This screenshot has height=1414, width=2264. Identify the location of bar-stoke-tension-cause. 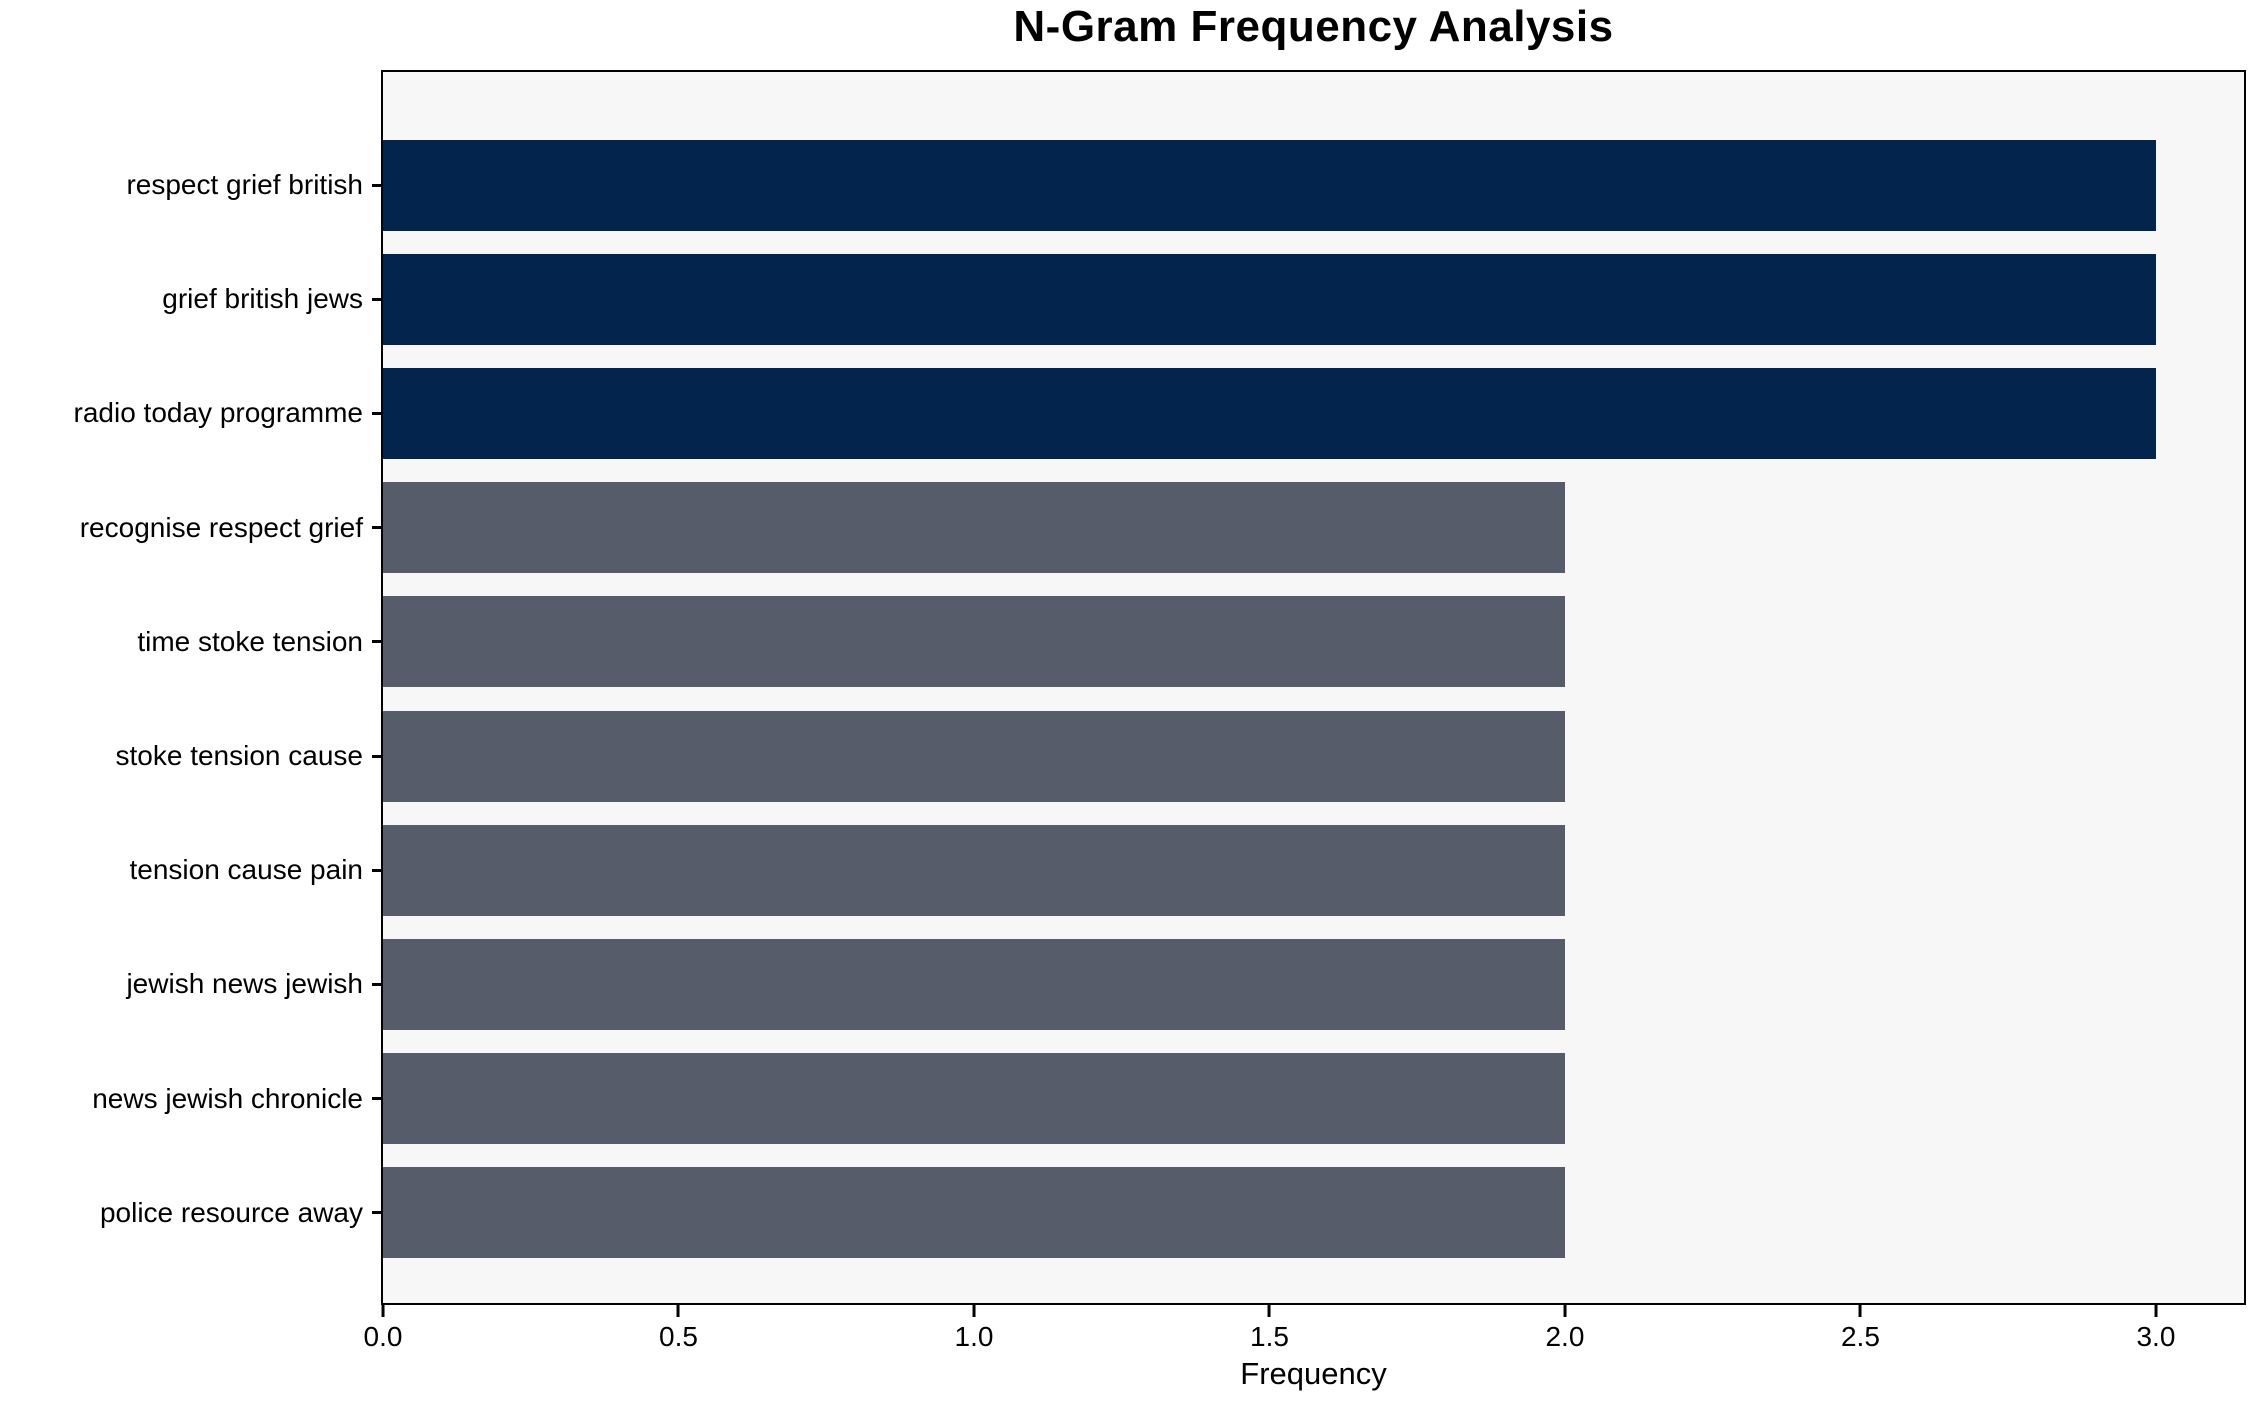
(974, 756).